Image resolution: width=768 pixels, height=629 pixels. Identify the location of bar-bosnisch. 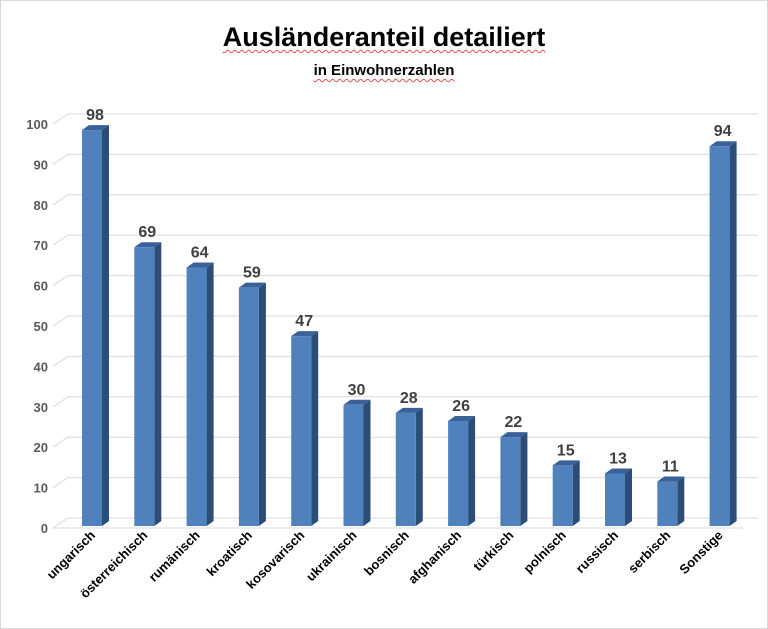
(409, 466).